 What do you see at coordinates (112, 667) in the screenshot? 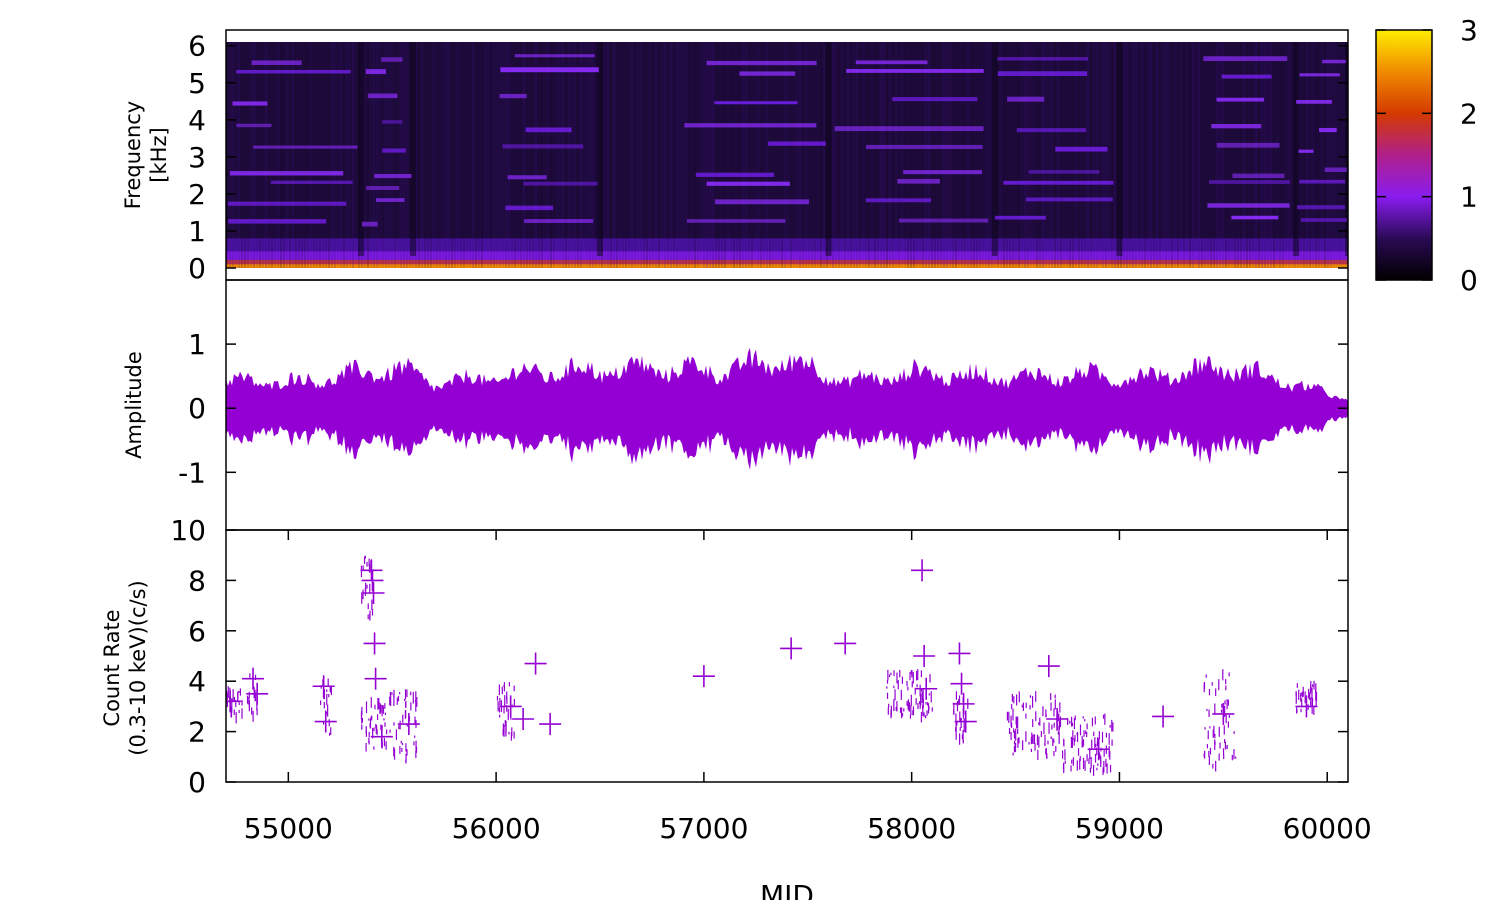
I see `count-rate-ylabel-line1: Count Rate` at bounding box center [112, 667].